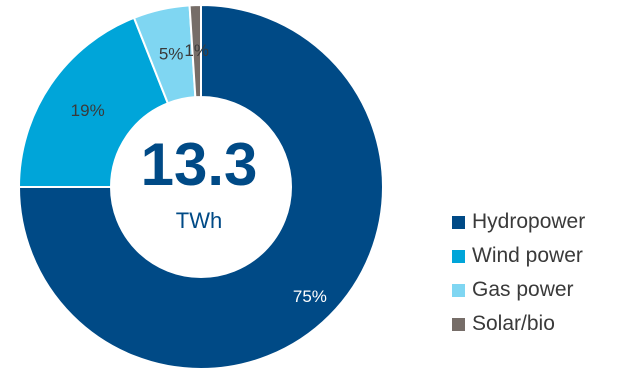 Image resolution: width=639 pixels, height=368 pixels. What do you see at coordinates (171, 53) in the screenshot?
I see `value-label-gas-power: 5%` at bounding box center [171, 53].